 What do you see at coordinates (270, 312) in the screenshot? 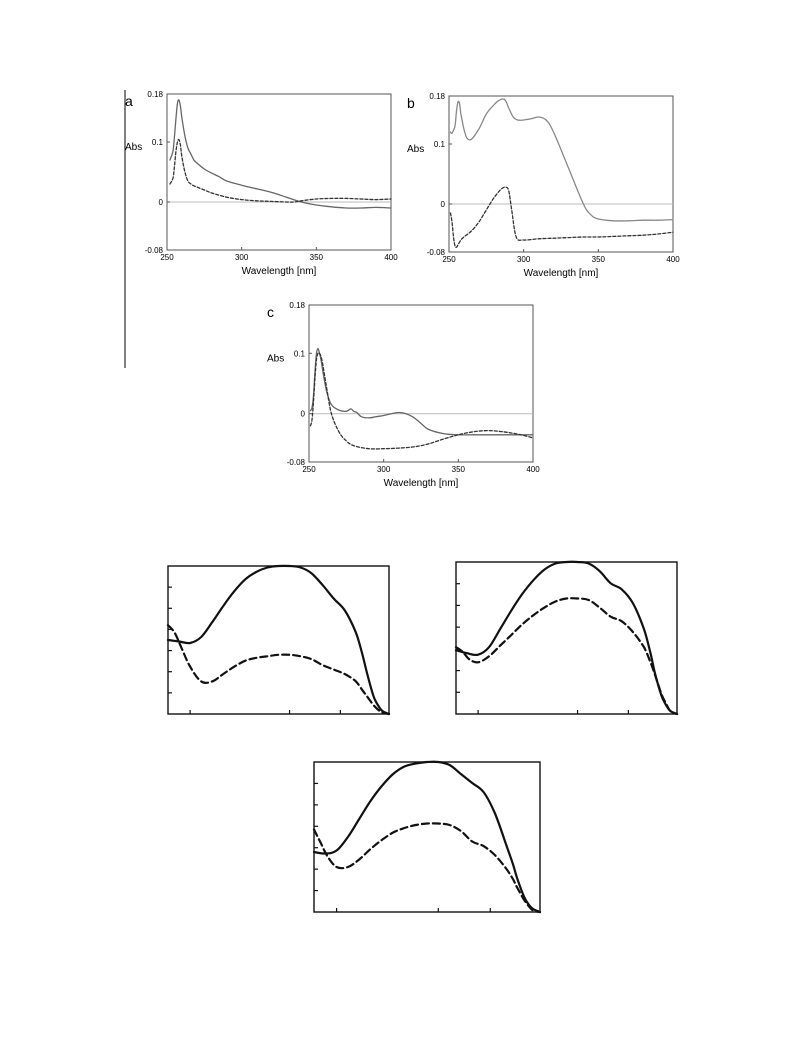
I see `panel-label: c` at bounding box center [270, 312].